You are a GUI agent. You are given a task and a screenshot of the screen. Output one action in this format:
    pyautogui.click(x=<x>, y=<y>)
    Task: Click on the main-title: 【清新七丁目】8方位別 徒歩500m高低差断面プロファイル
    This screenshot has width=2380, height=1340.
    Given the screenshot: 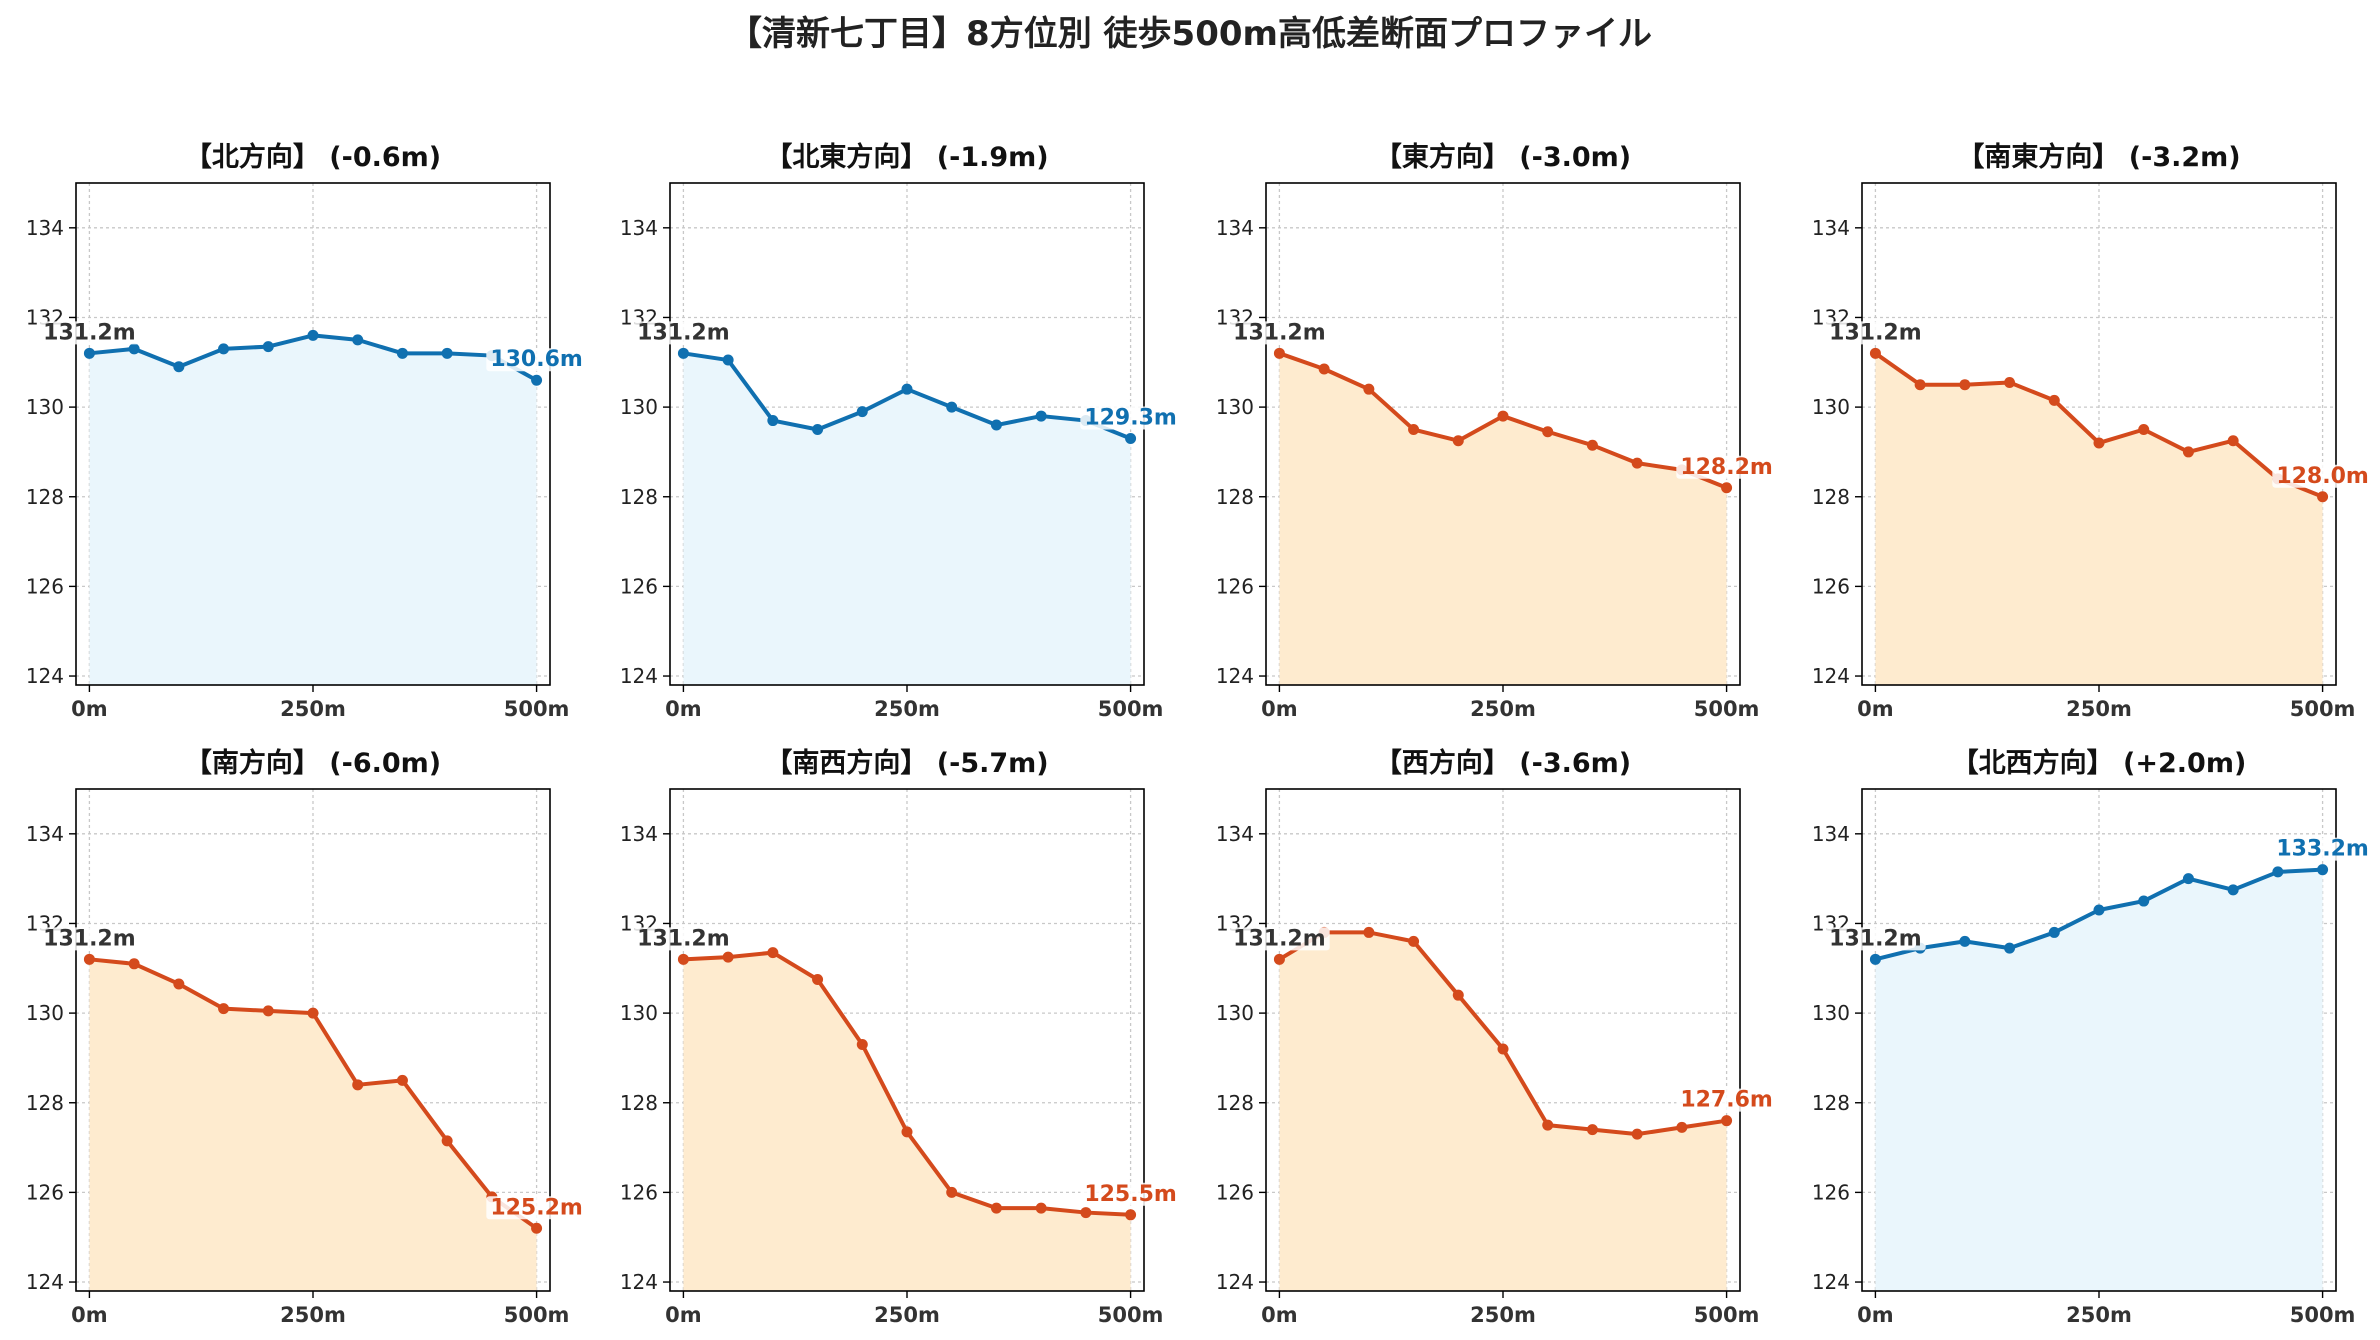 What is the action you would take?
    pyautogui.click(x=1190, y=34)
    